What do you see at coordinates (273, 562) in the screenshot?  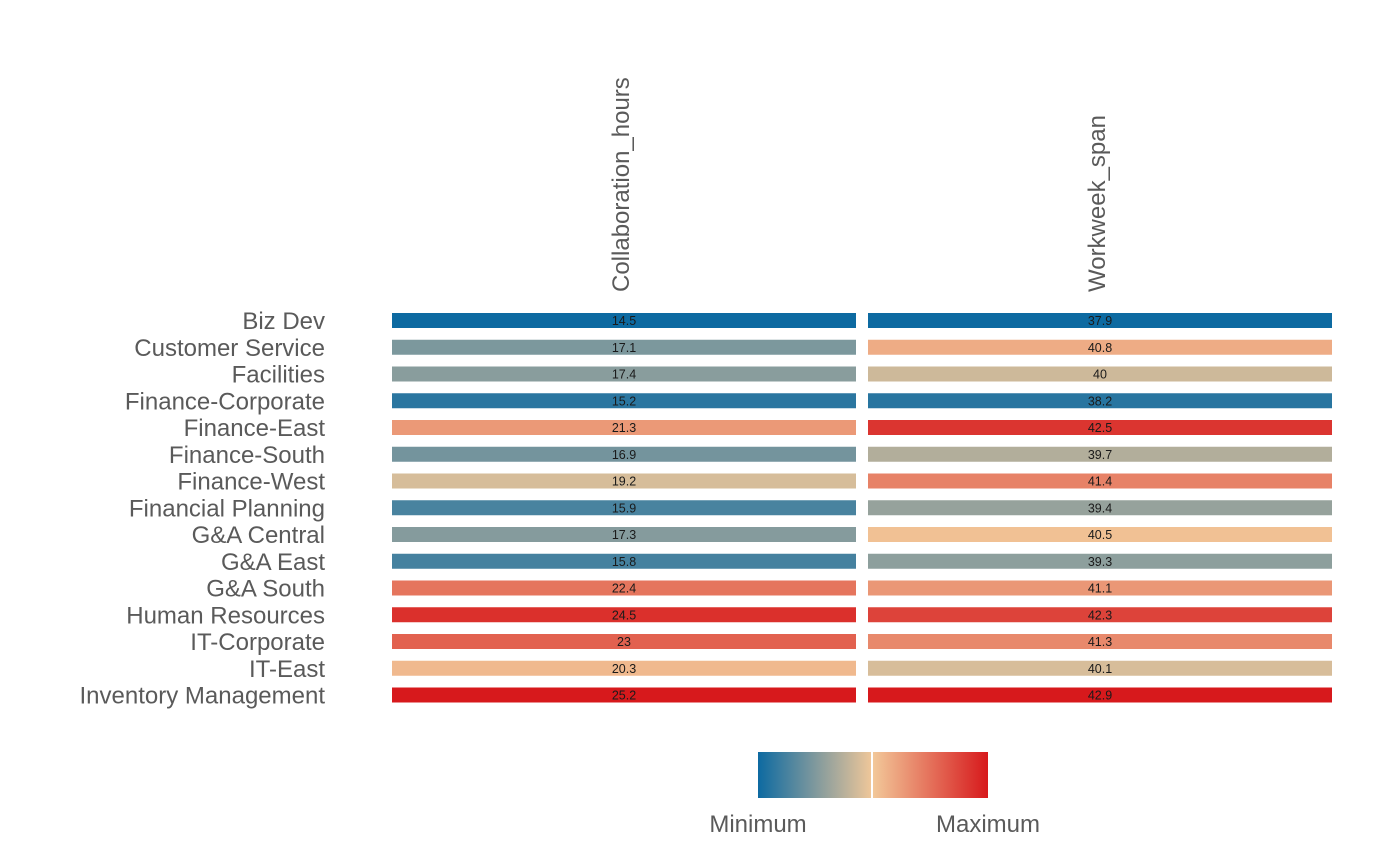 I see `row-label: G&A East` at bounding box center [273, 562].